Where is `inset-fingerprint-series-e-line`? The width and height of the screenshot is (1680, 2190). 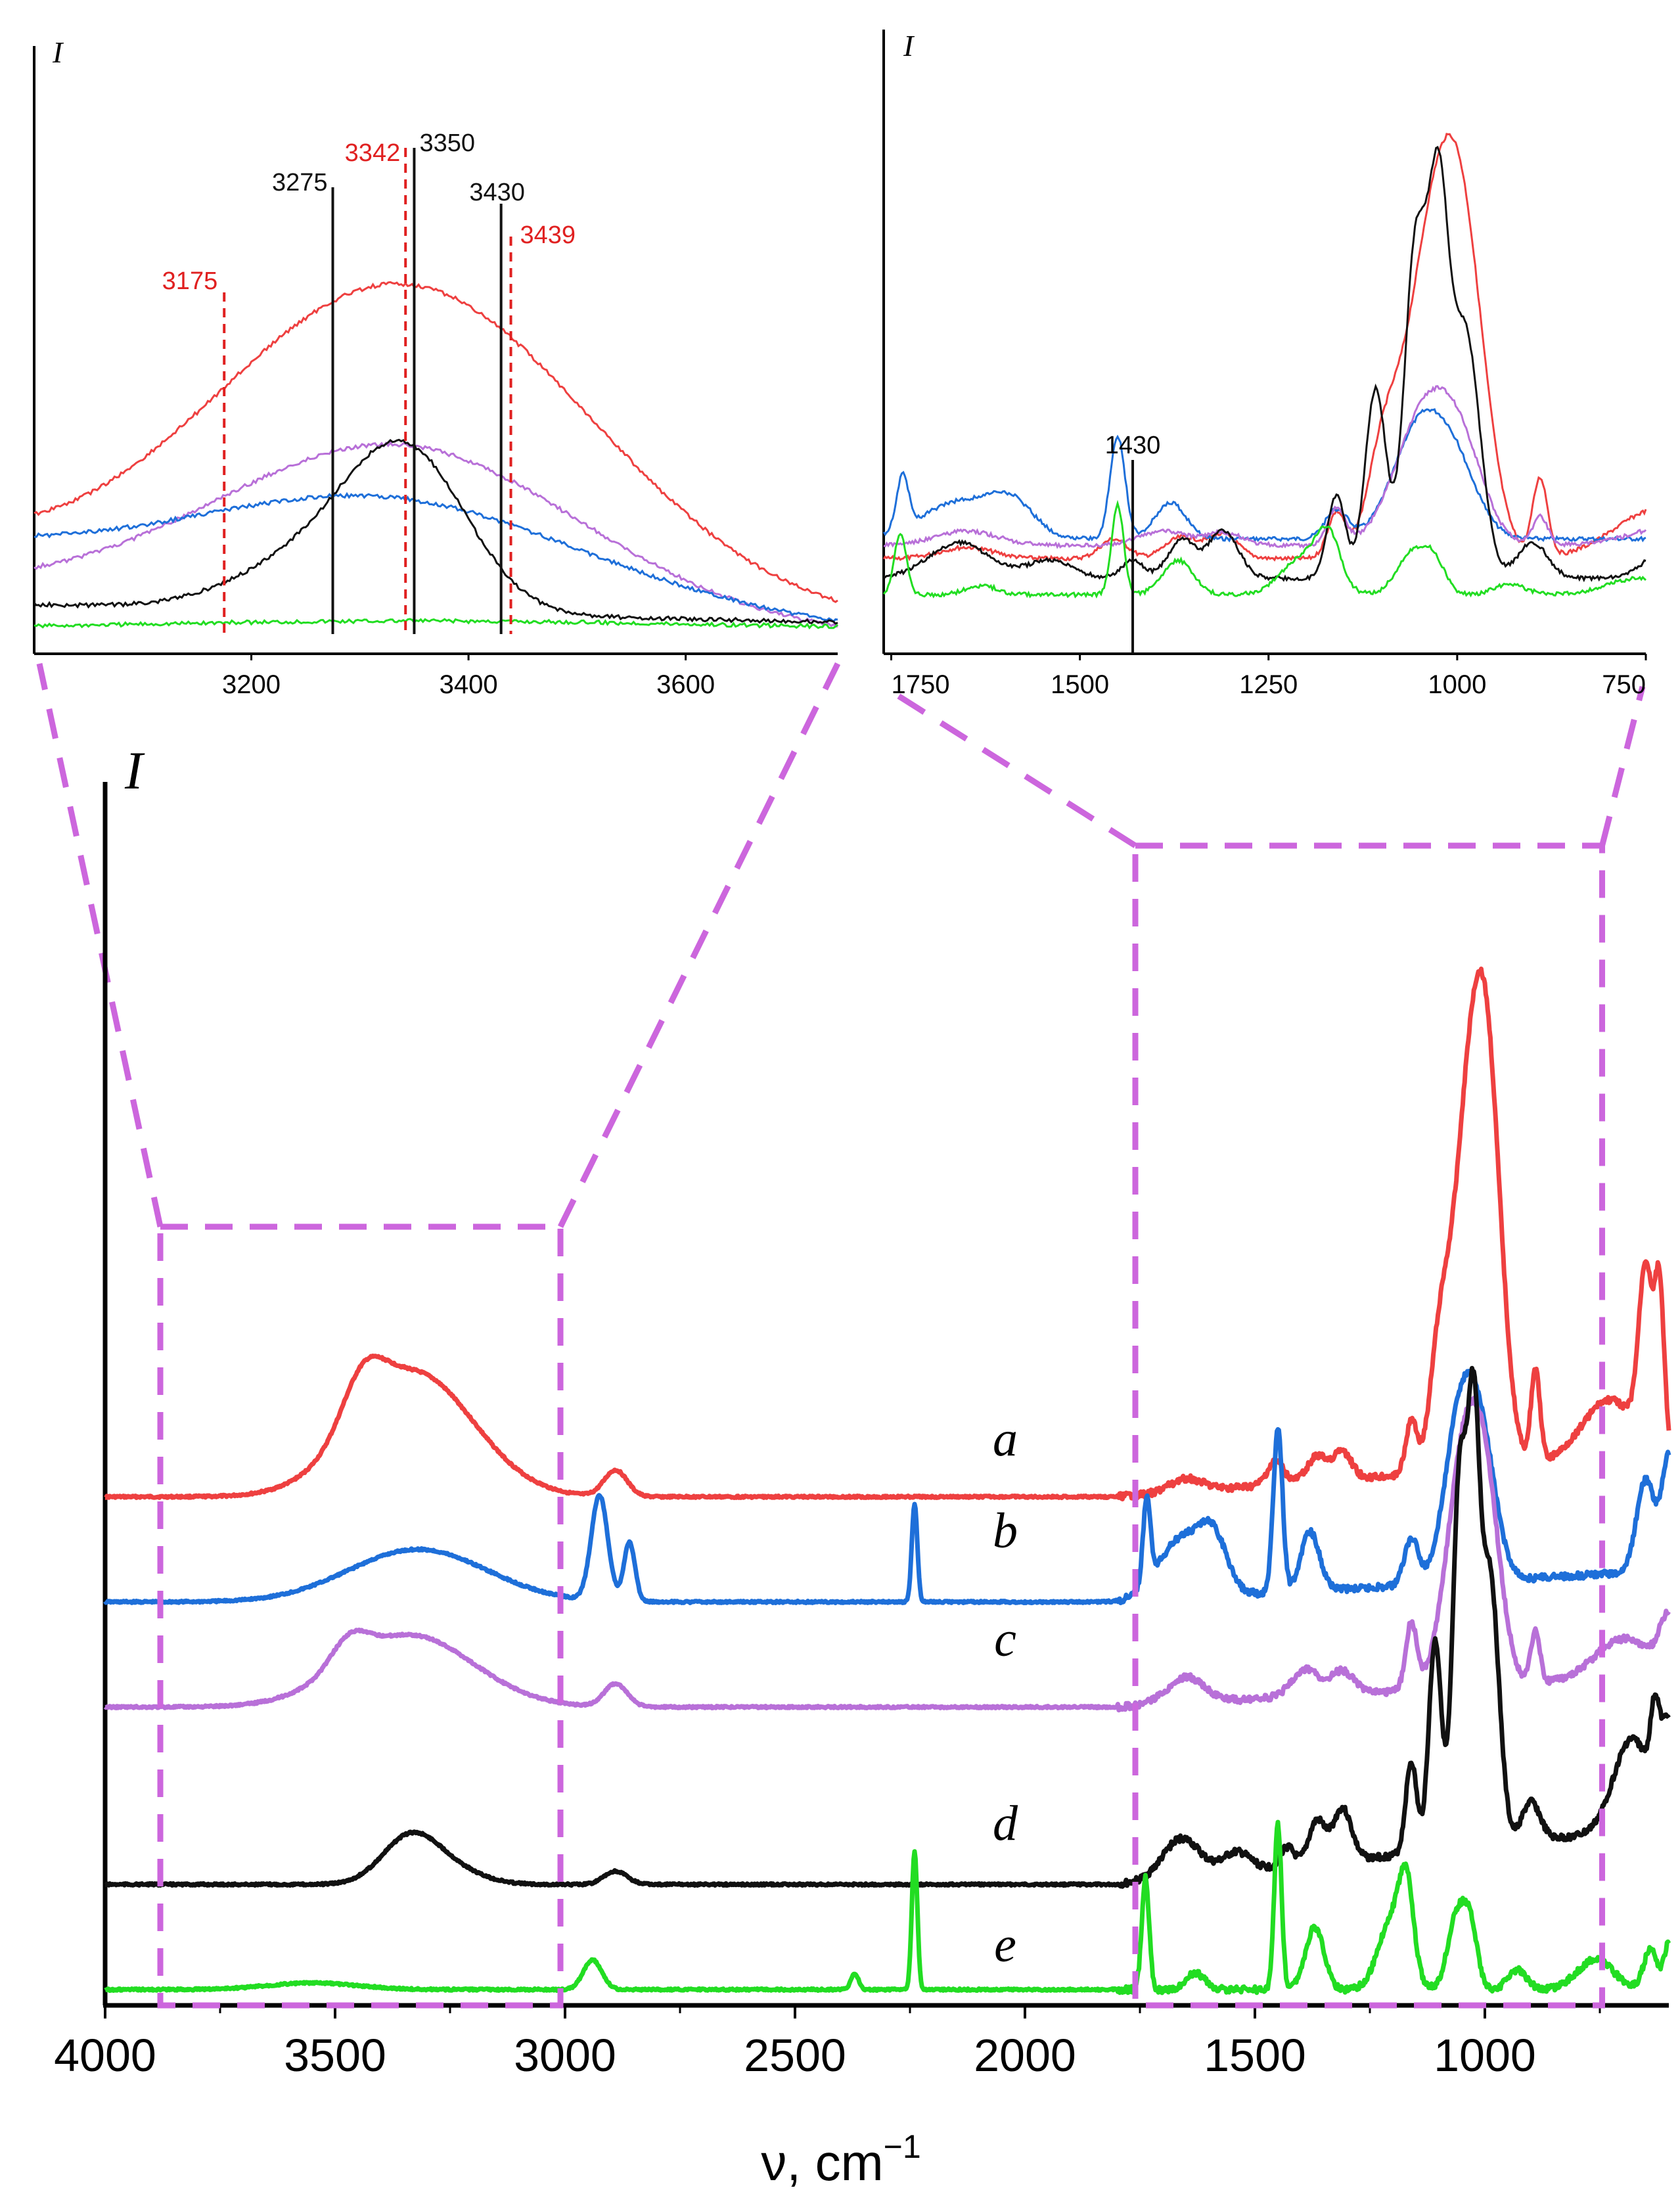 inset-fingerprint-series-e-line is located at coordinates (1264, 549).